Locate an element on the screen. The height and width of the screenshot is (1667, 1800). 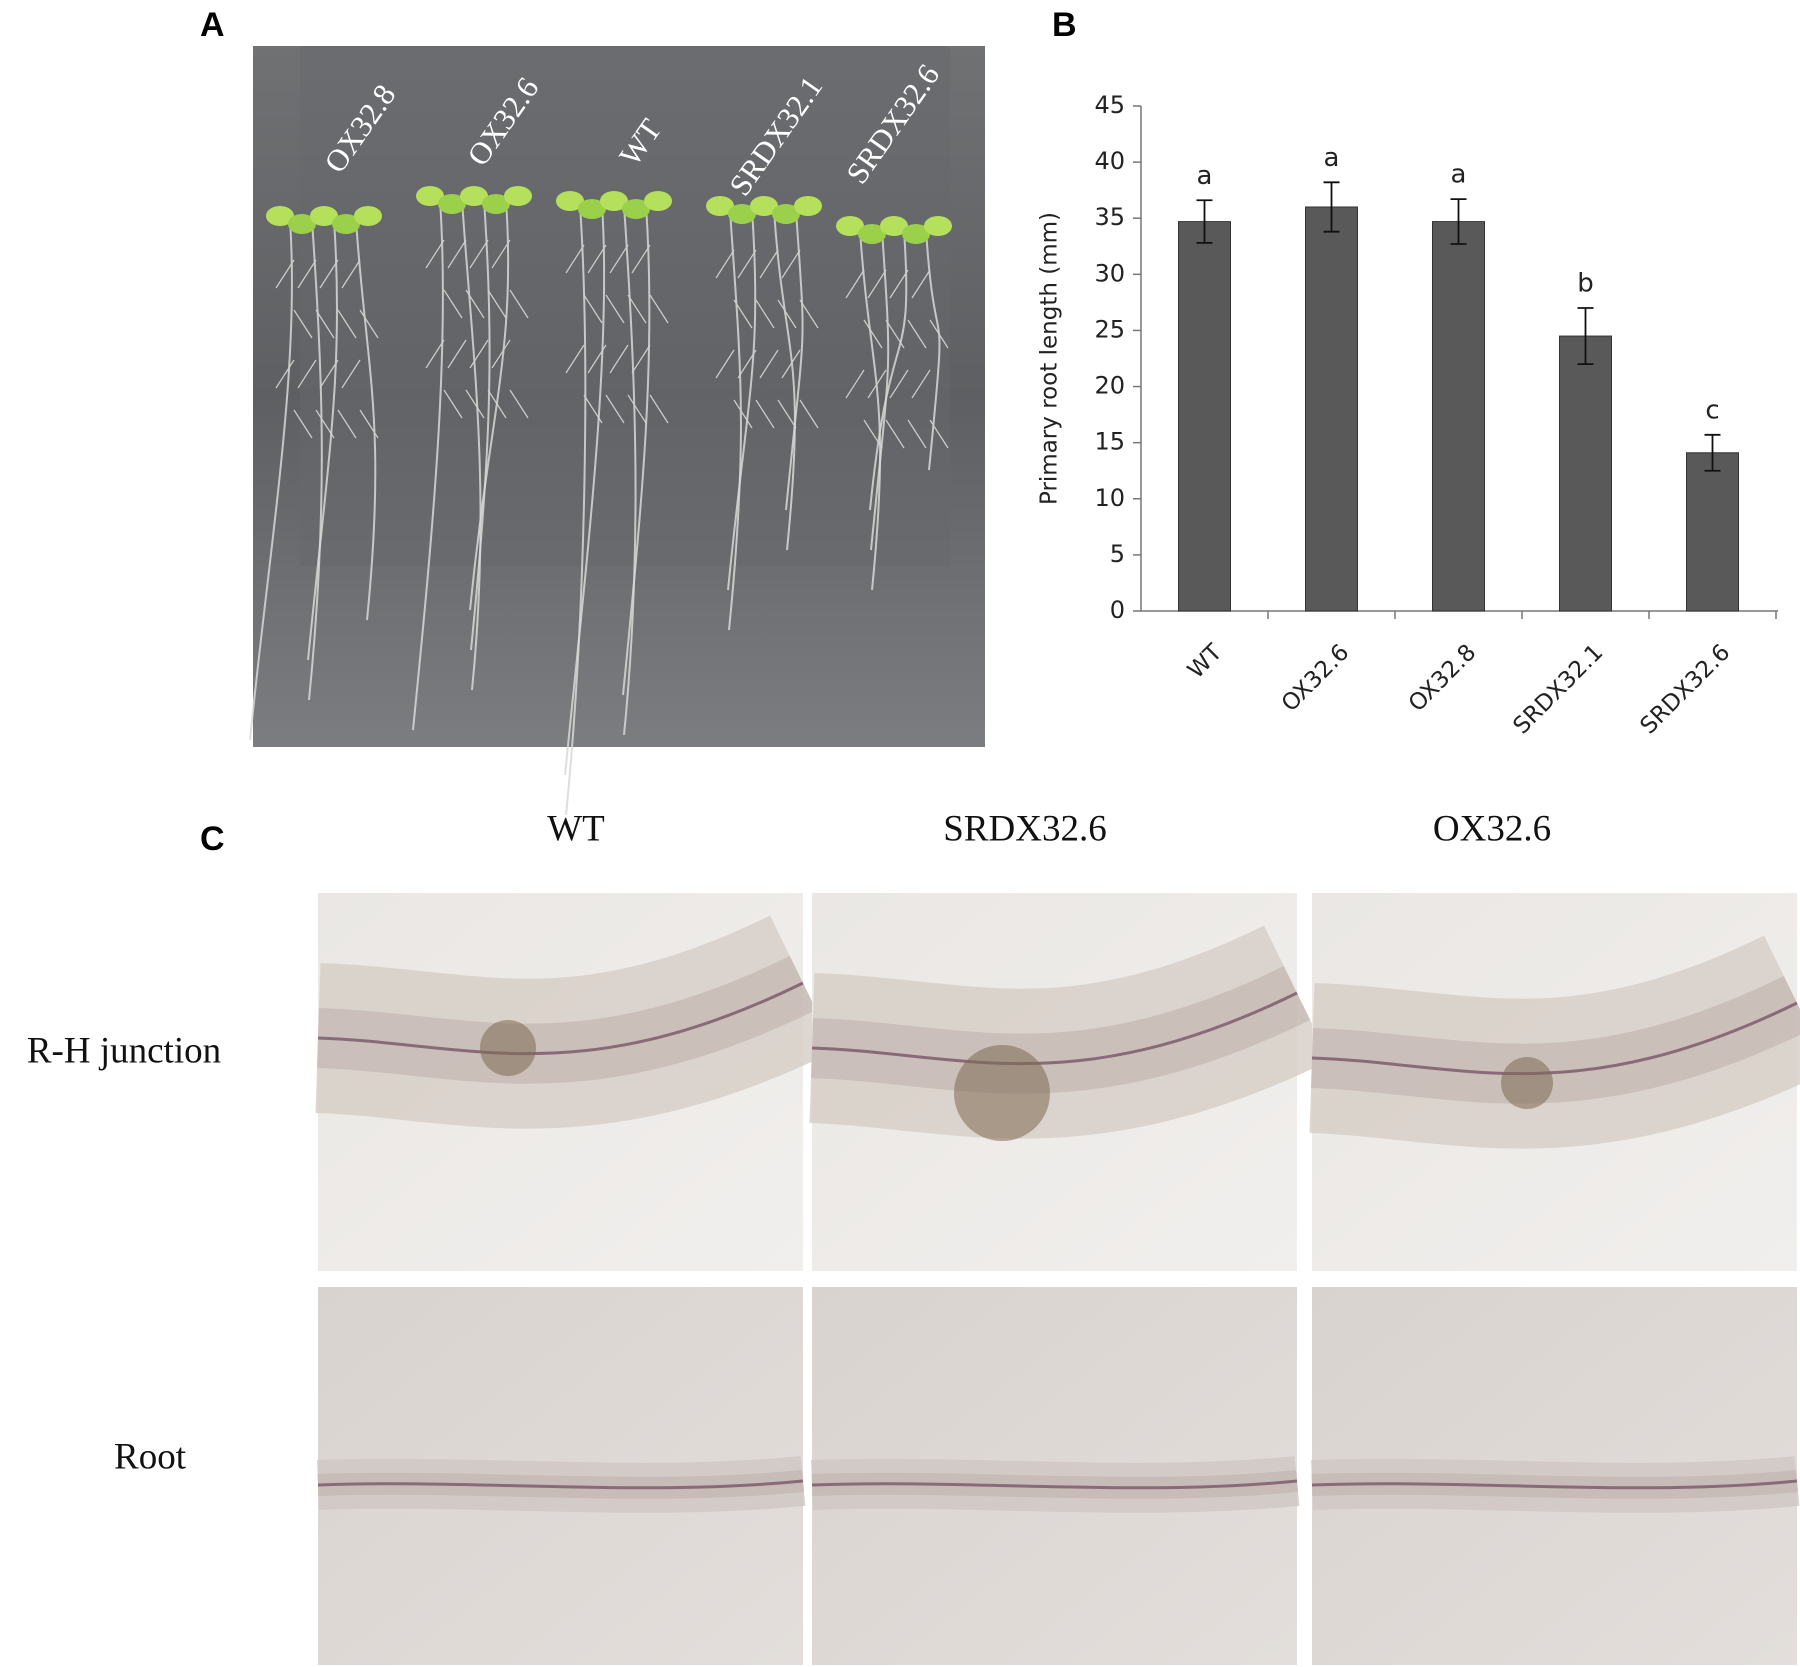
significance-letter: b is located at coordinates (1585, 284).